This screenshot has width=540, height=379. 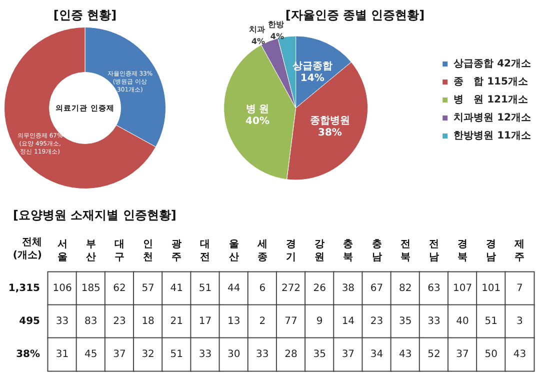 What do you see at coordinates (291, 251) in the screenshot?
I see `x-tick-label: 경기` at bounding box center [291, 251].